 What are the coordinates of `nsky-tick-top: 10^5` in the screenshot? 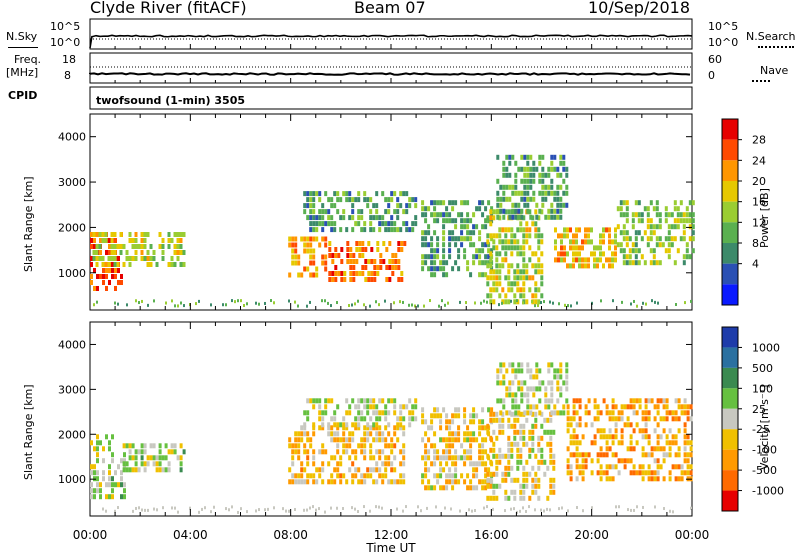 It's located at (65, 26).